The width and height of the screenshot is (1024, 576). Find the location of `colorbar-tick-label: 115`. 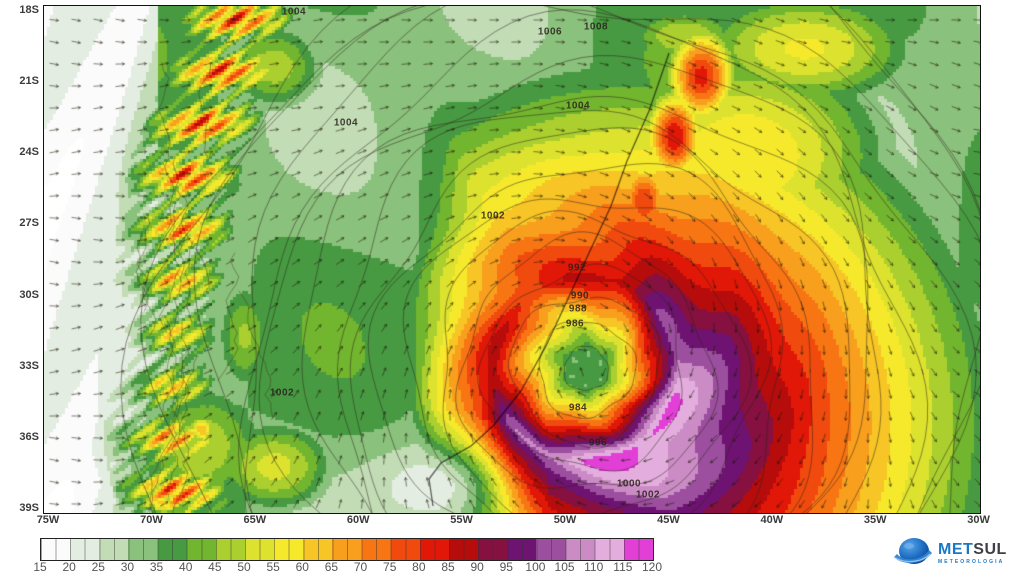

colorbar-tick-label: 115 is located at coordinates (623, 567).